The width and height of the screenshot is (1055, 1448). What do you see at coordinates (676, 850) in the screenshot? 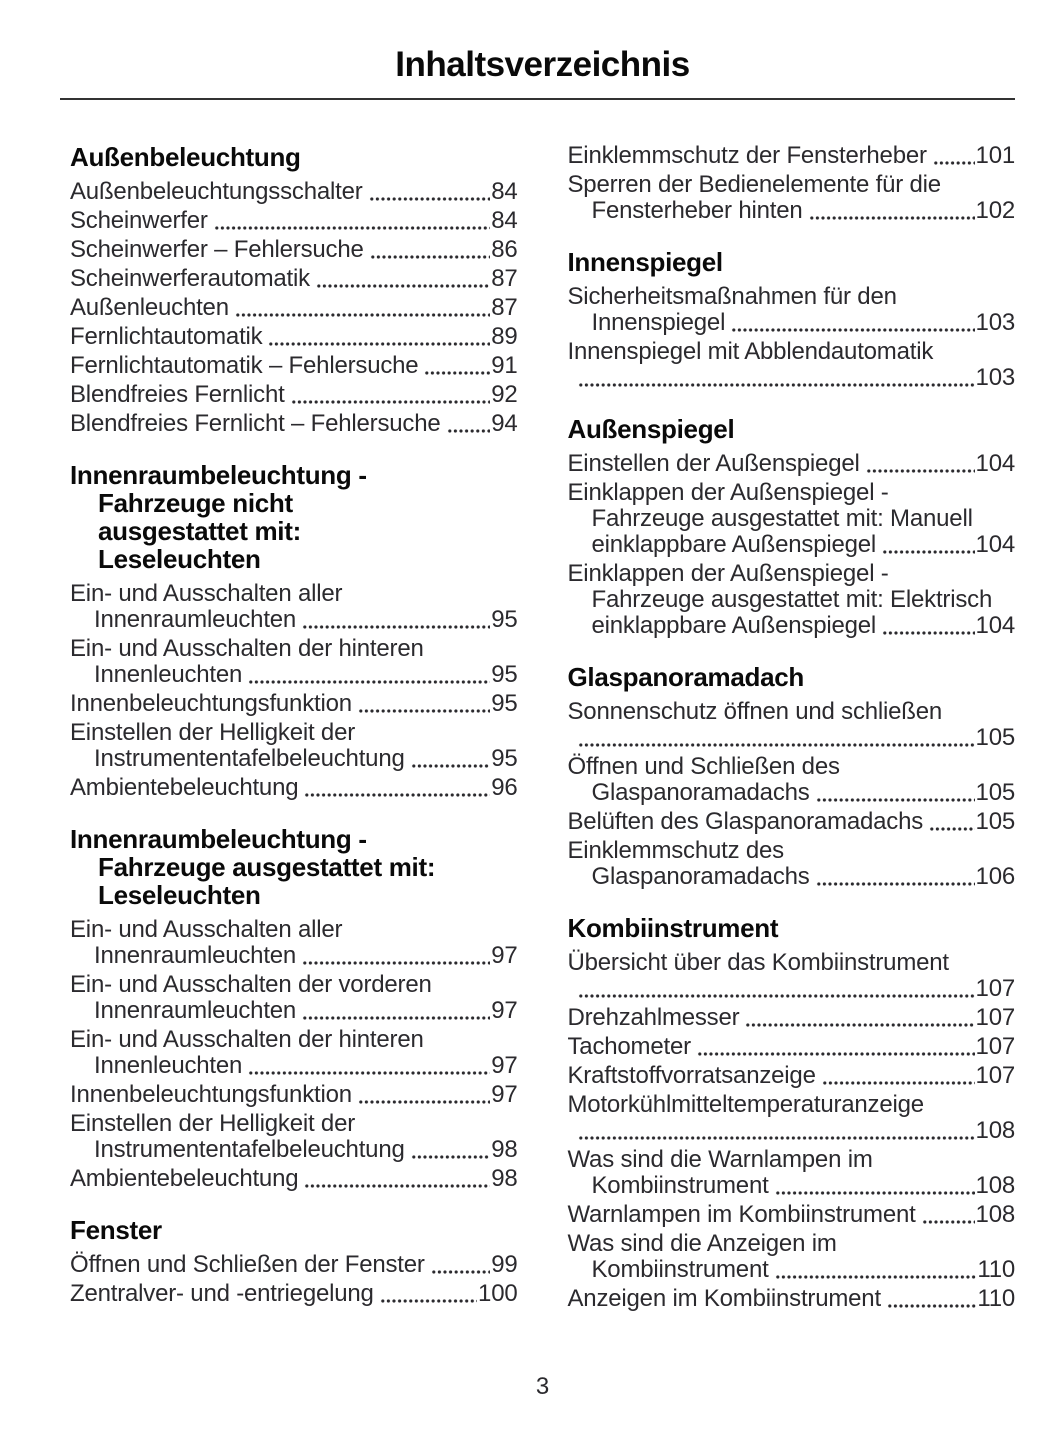
I see `toc-entry-line: Einklemmschutz des` at bounding box center [676, 850].